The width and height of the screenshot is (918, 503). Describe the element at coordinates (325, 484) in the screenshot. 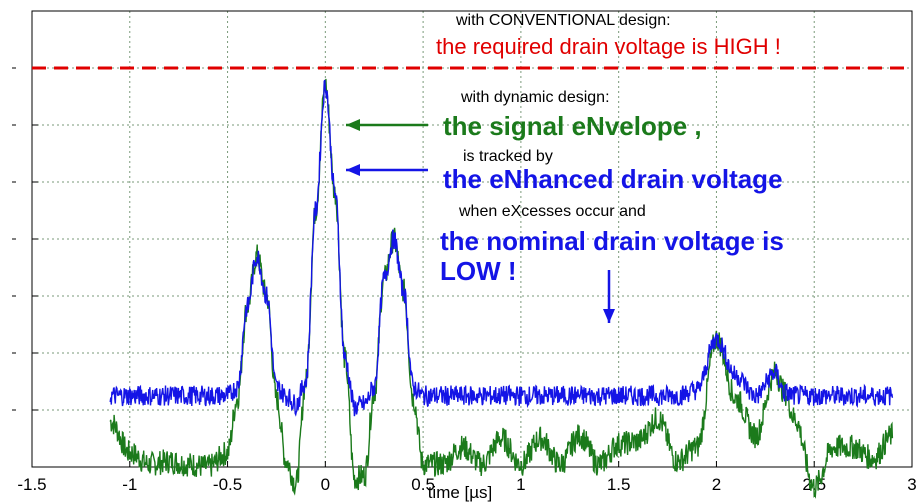

I see `x-tick-label: 0` at that location.